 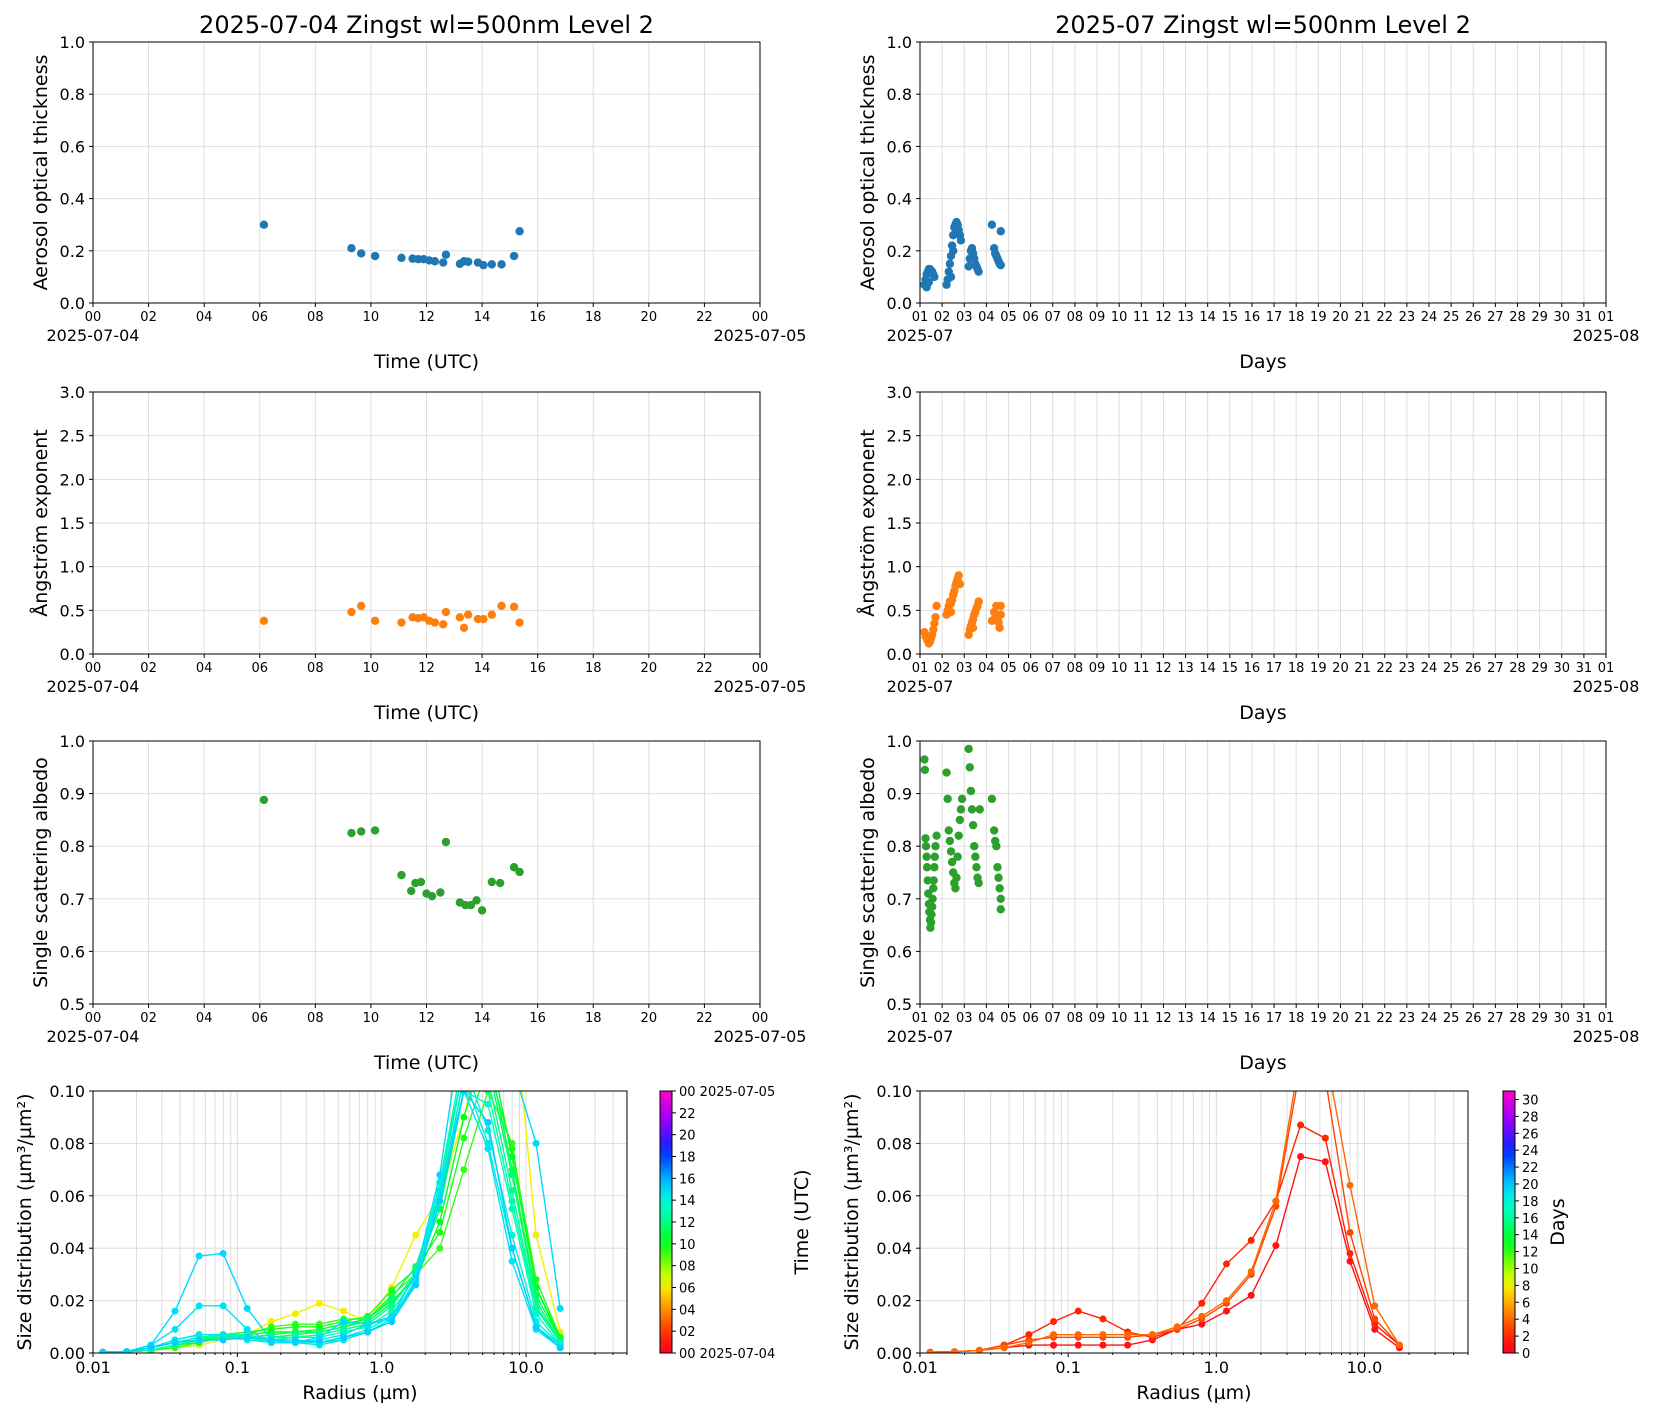 I want to click on x-tick-label: 08, so click(x=1075, y=317).